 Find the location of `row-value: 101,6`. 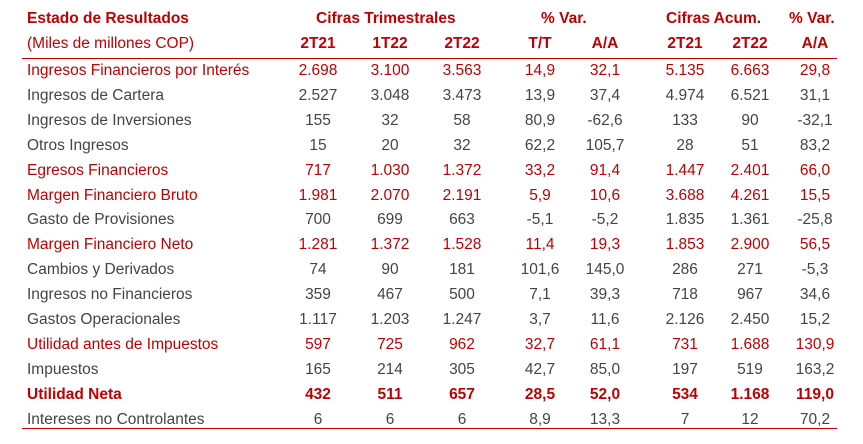

row-value: 101,6 is located at coordinates (540, 270).